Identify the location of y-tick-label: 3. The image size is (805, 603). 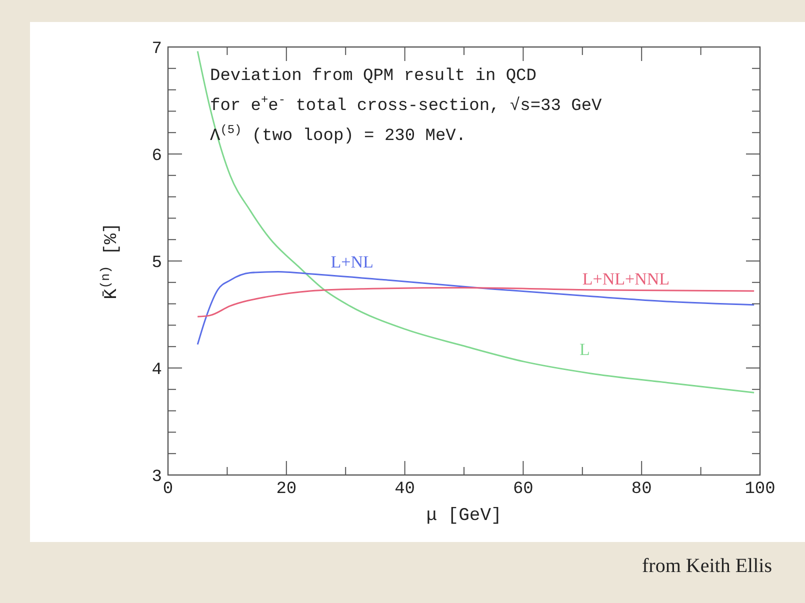
(157, 477).